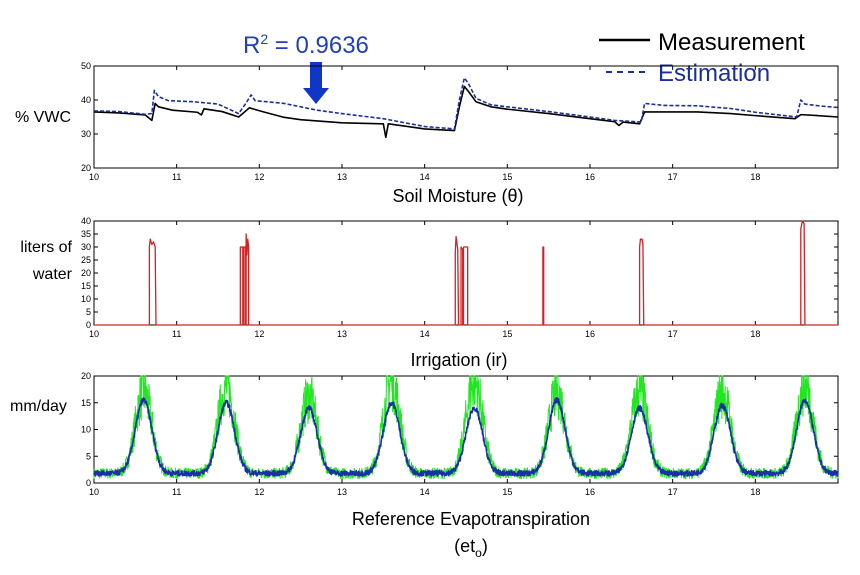 This screenshot has height=575, width=860. Describe the element at coordinates (86, 66) in the screenshot. I see `y-tick-label: 50` at that location.